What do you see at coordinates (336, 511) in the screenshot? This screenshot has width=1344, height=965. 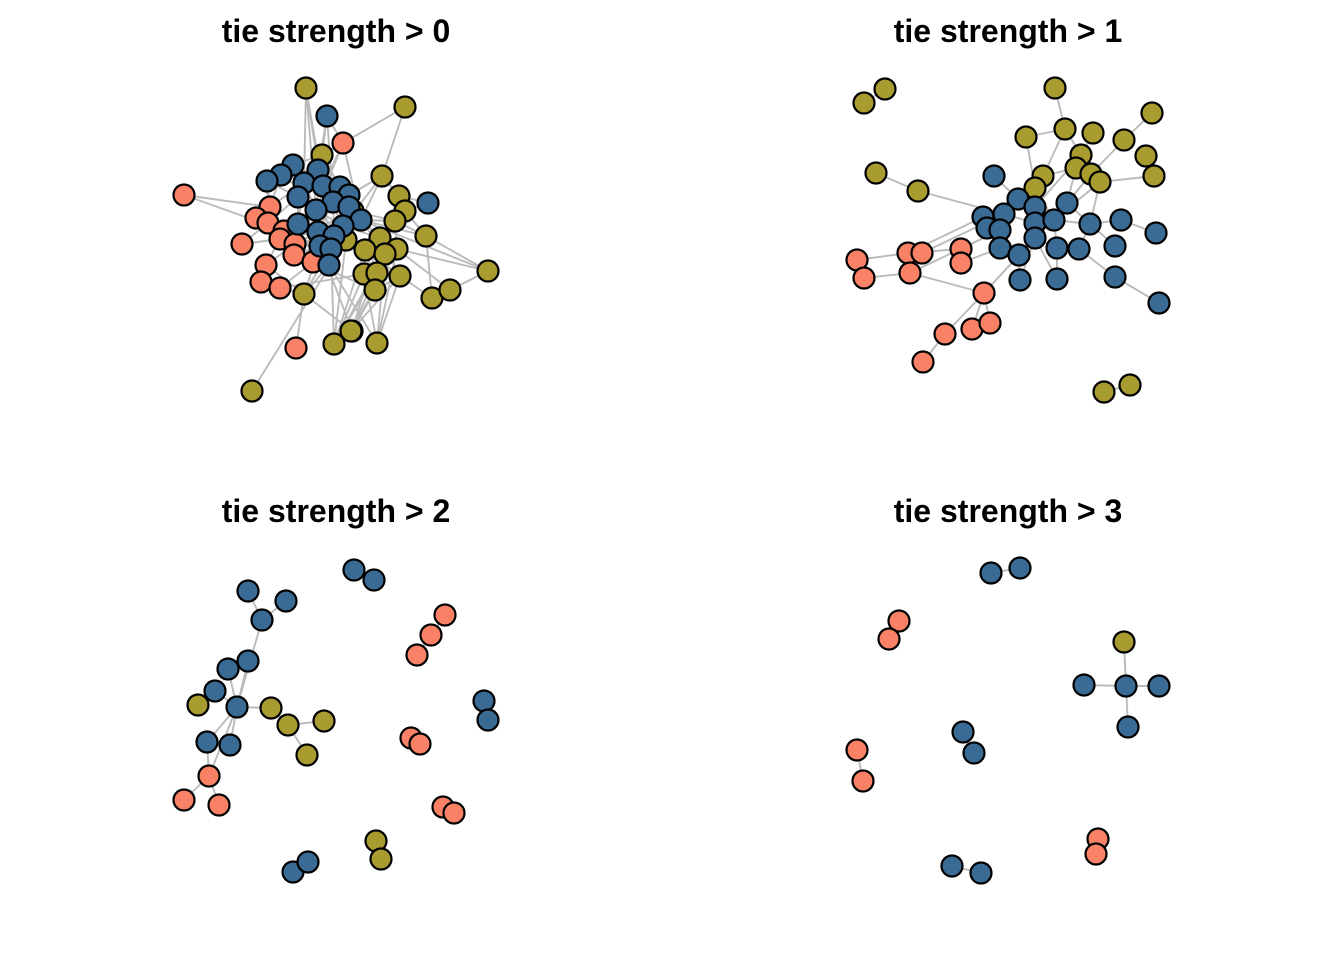 I see `svg-text: tie strength > 2` at bounding box center [336, 511].